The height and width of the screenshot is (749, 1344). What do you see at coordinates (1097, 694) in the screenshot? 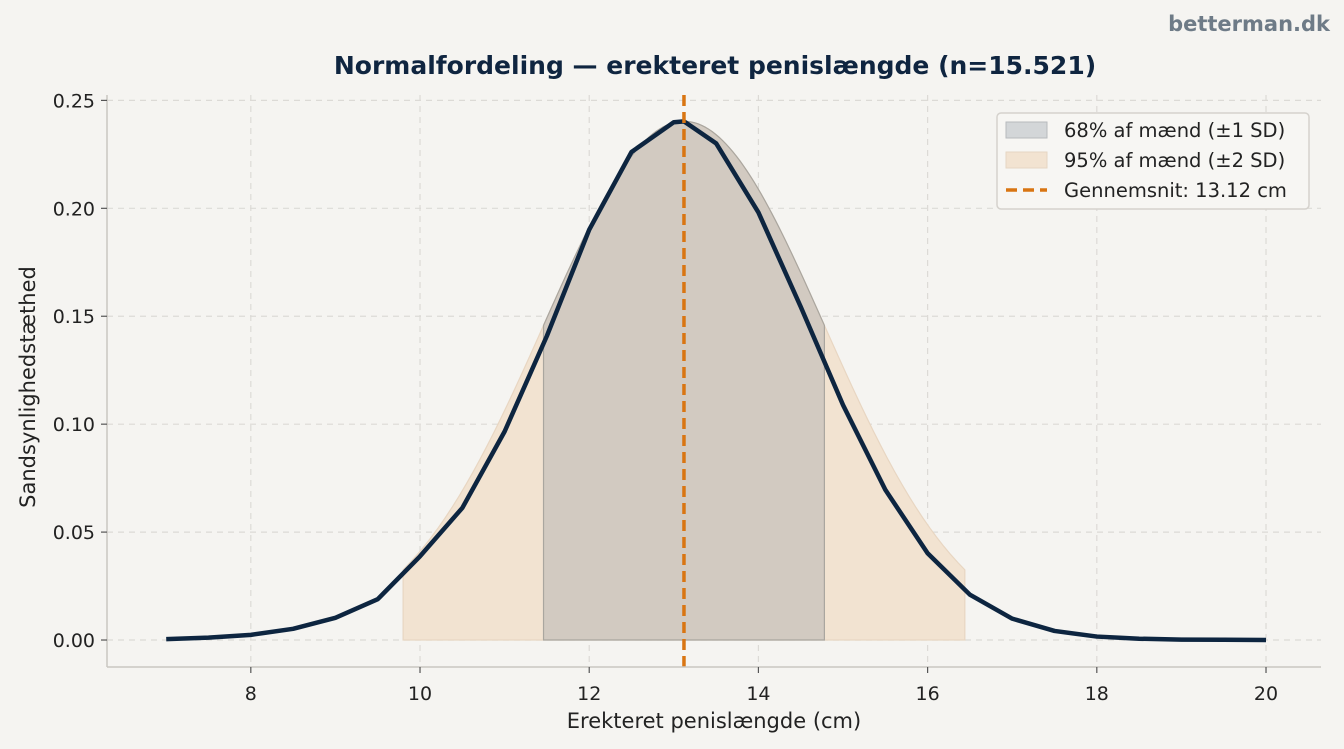
I see `x-tick-label: 18` at bounding box center [1097, 694].